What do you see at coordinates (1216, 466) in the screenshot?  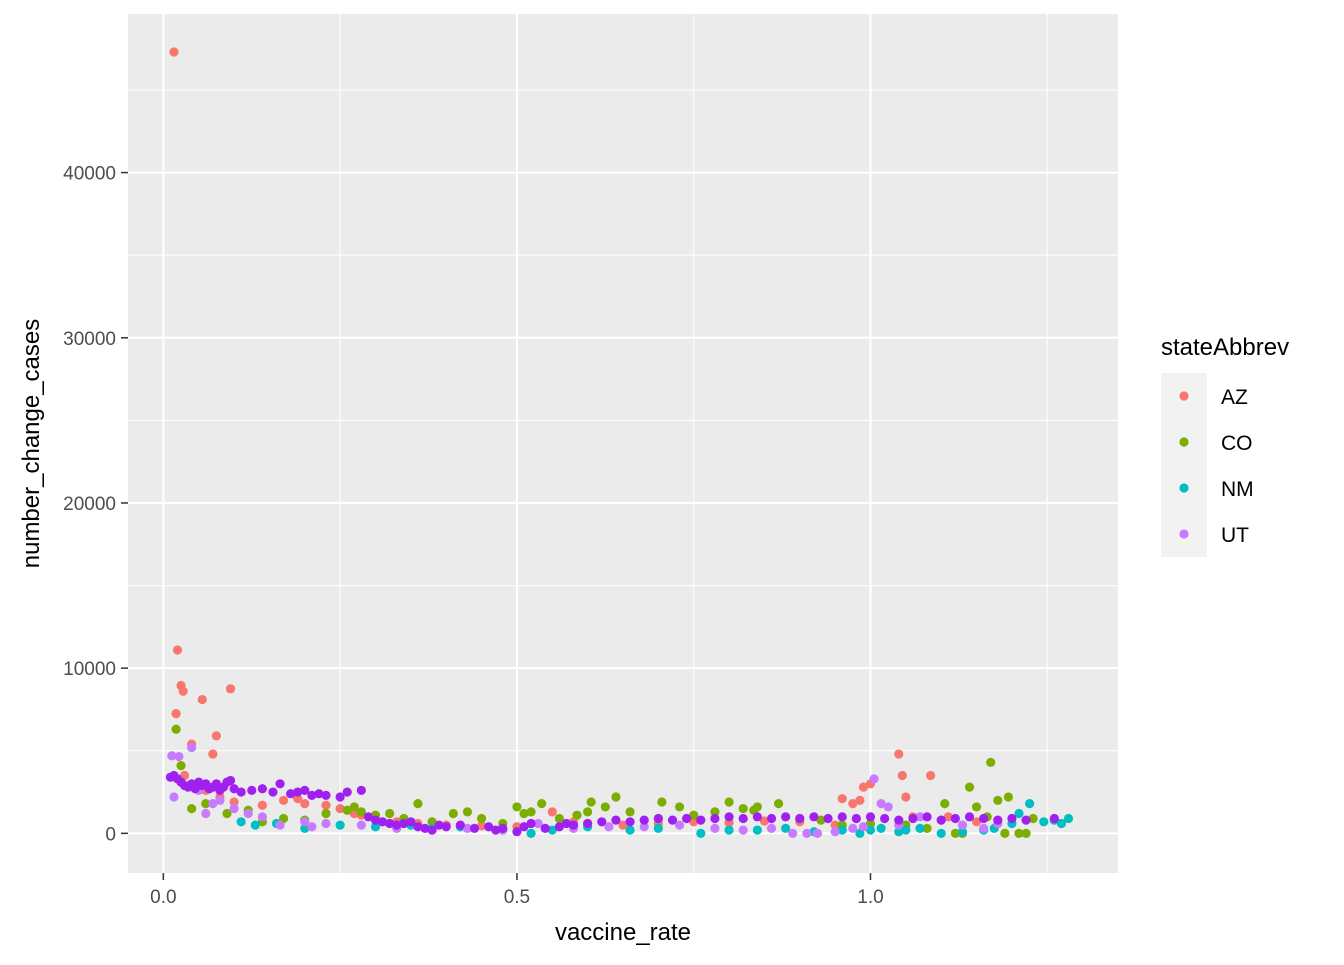 I see `legend-items: AZ CO NM UT` at bounding box center [1216, 466].